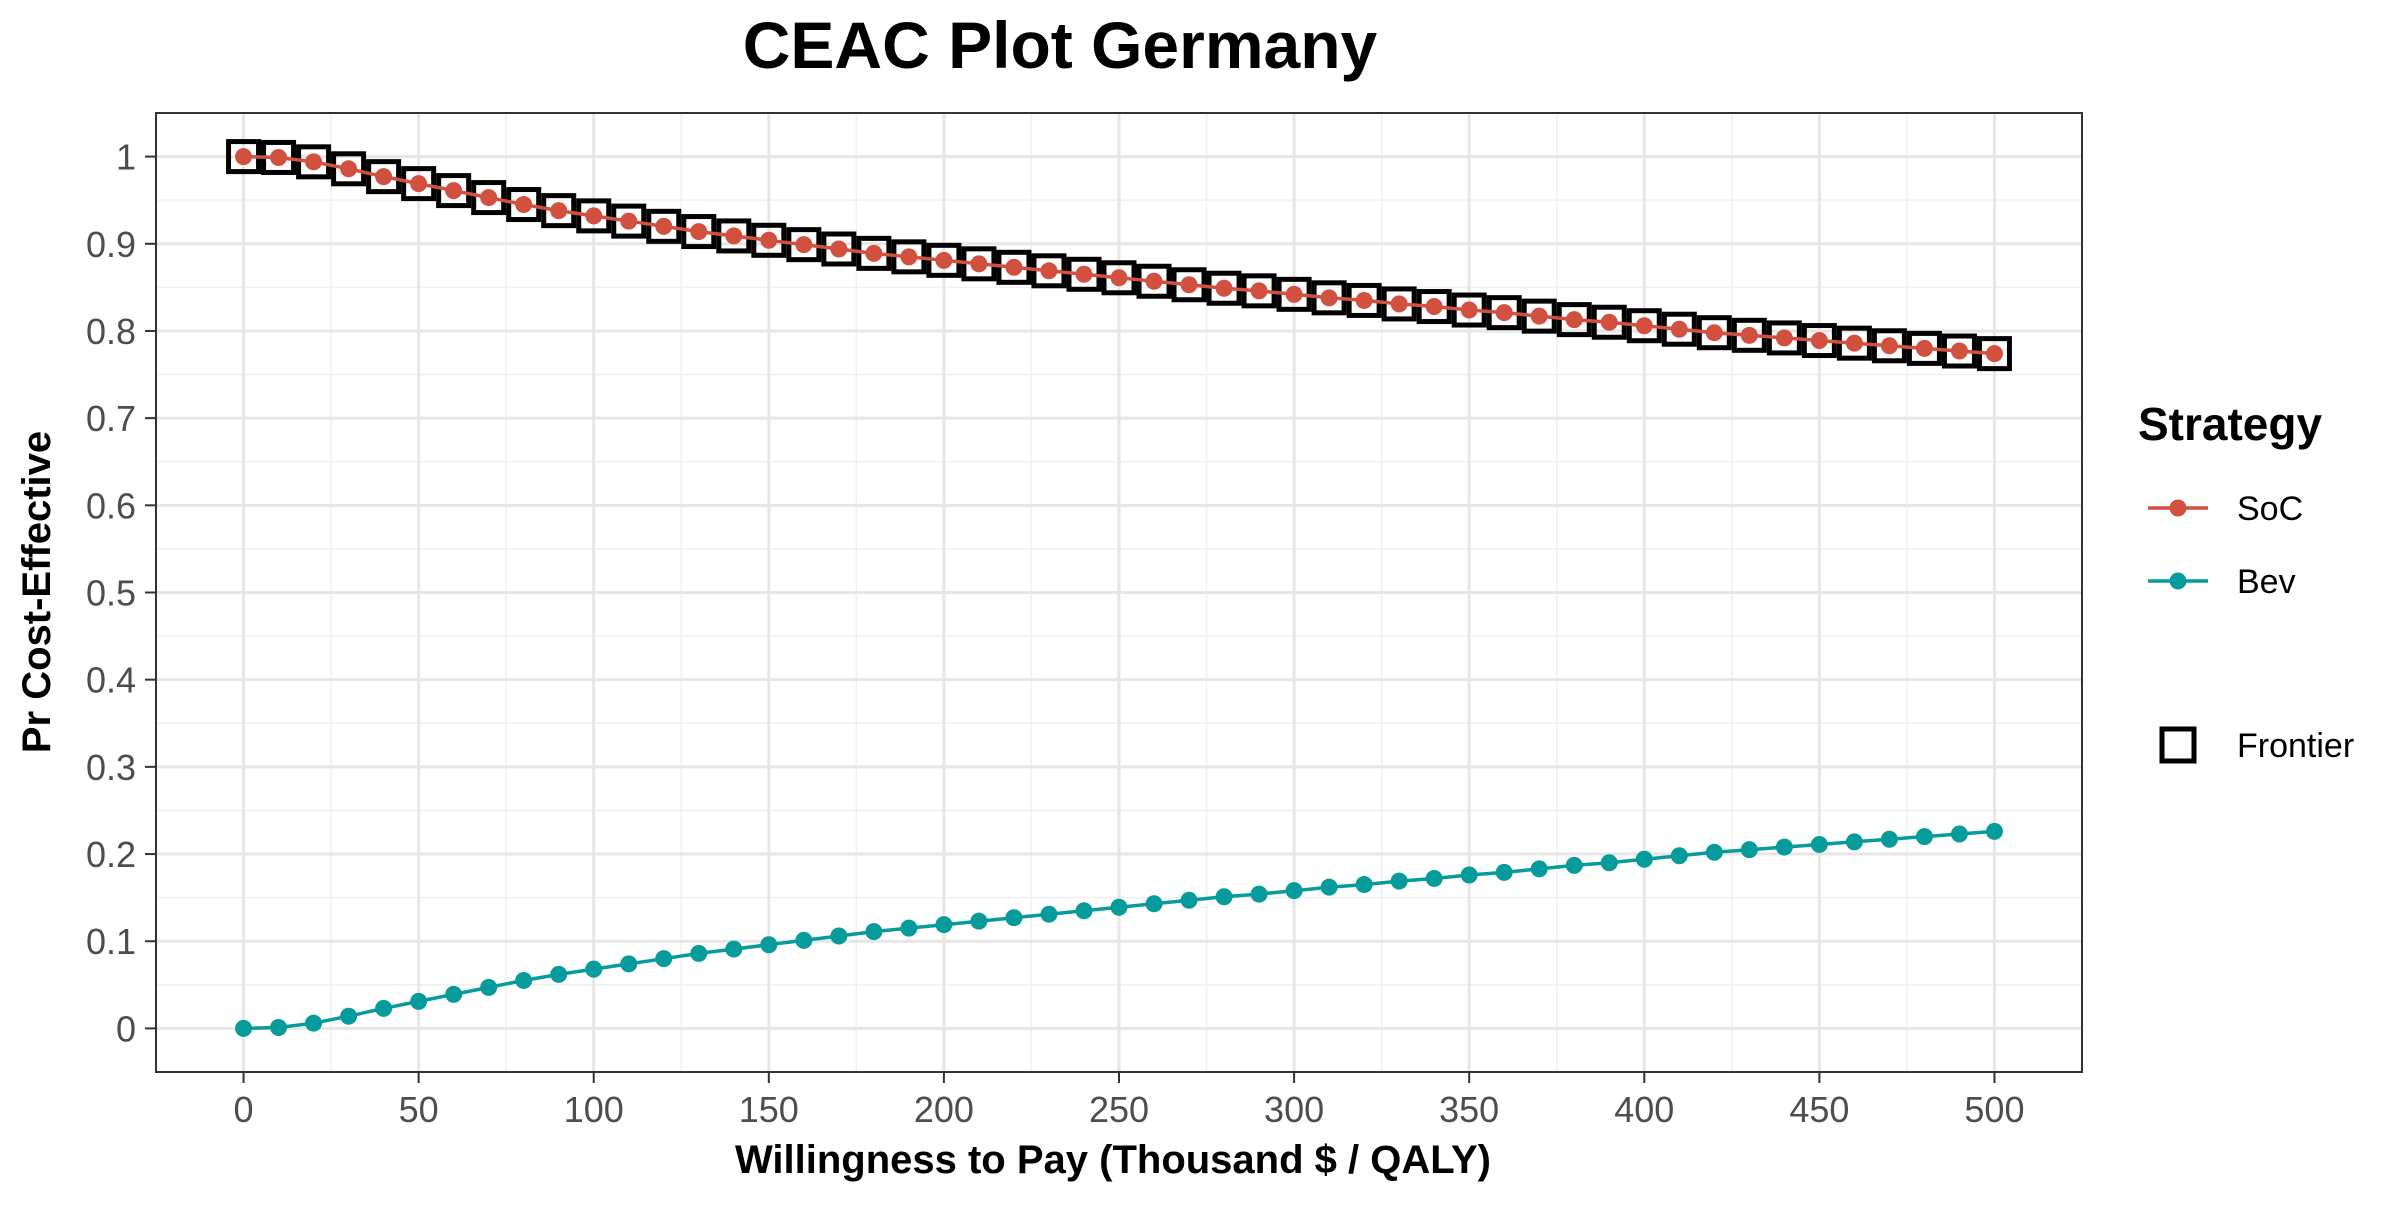 This screenshot has width=2400, height=1205. Describe the element at coordinates (2178, 745) in the screenshot. I see `legend-frontier-marker` at that location.